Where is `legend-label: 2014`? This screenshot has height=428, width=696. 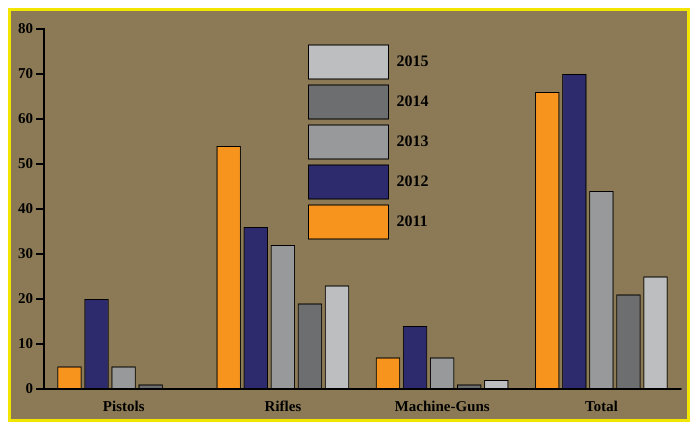
legend-label: 2014 is located at coordinates (412, 101).